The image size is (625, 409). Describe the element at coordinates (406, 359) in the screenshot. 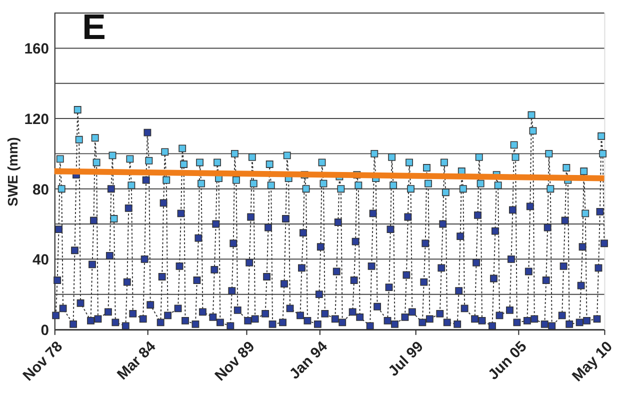

I see `x-tick-label: Jul 99` at that location.